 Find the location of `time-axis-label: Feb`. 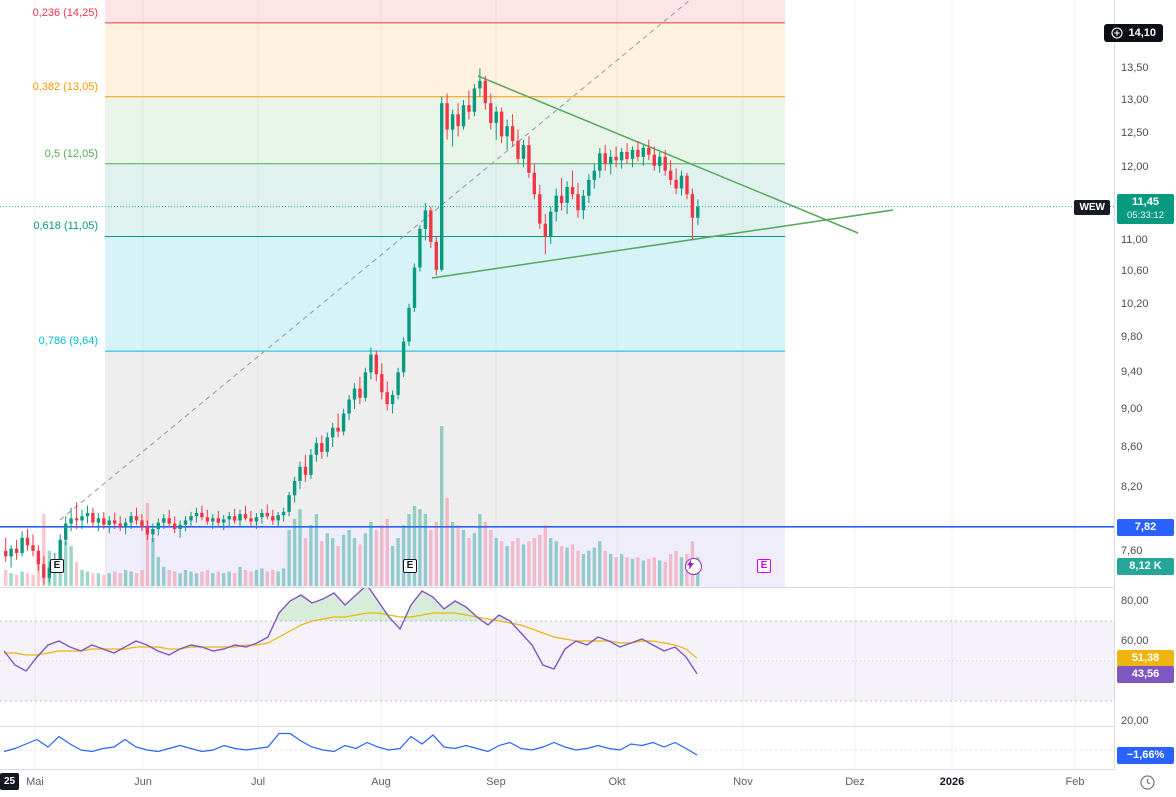

time-axis-label: Feb is located at coordinates (1075, 782).